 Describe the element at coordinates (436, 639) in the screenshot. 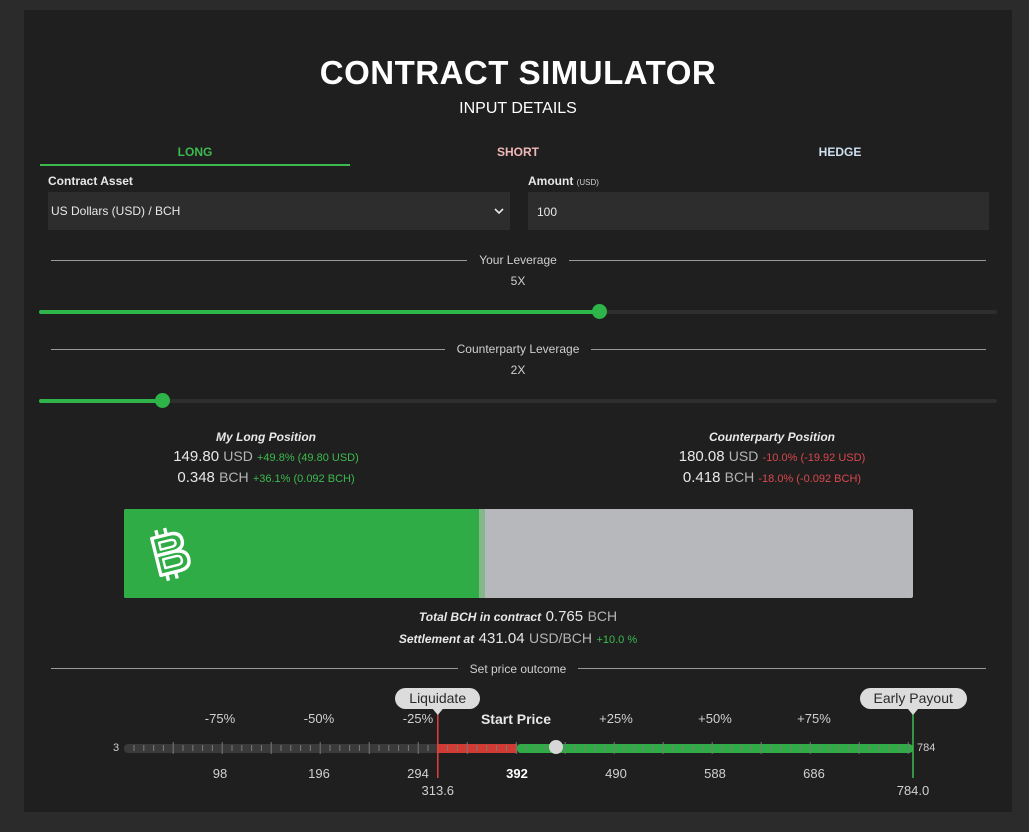

I see `settlement-label: Settlement at` at that location.